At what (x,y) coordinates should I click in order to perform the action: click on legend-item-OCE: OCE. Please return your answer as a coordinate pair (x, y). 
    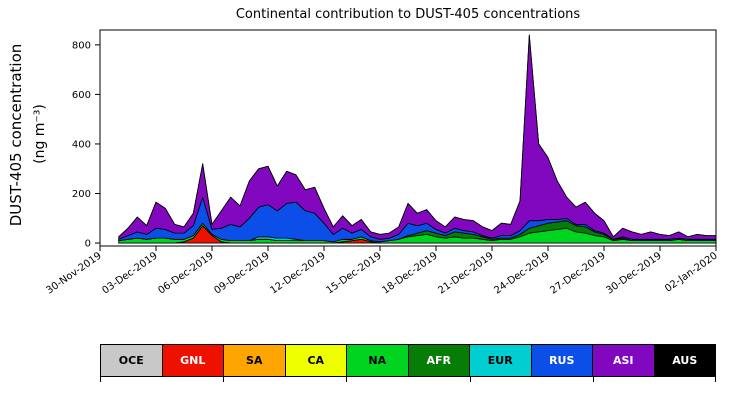
    Looking at the image, I should click on (131, 360).